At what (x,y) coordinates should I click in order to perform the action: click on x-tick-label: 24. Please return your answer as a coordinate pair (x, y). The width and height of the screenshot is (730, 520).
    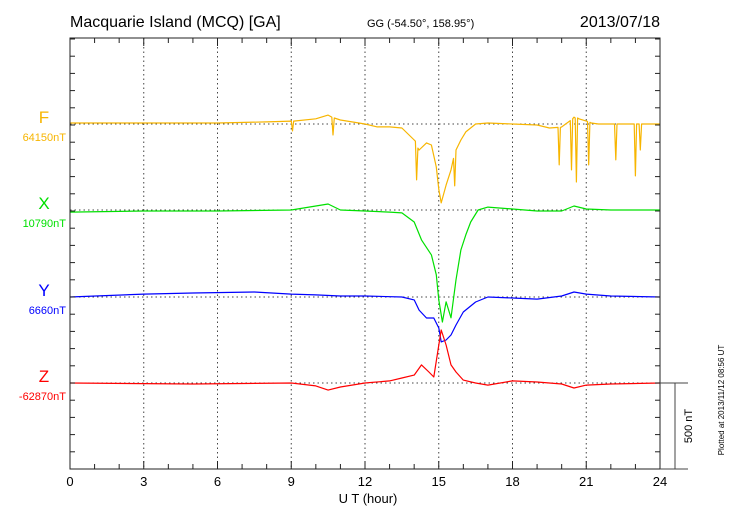
    Looking at the image, I should click on (660, 481).